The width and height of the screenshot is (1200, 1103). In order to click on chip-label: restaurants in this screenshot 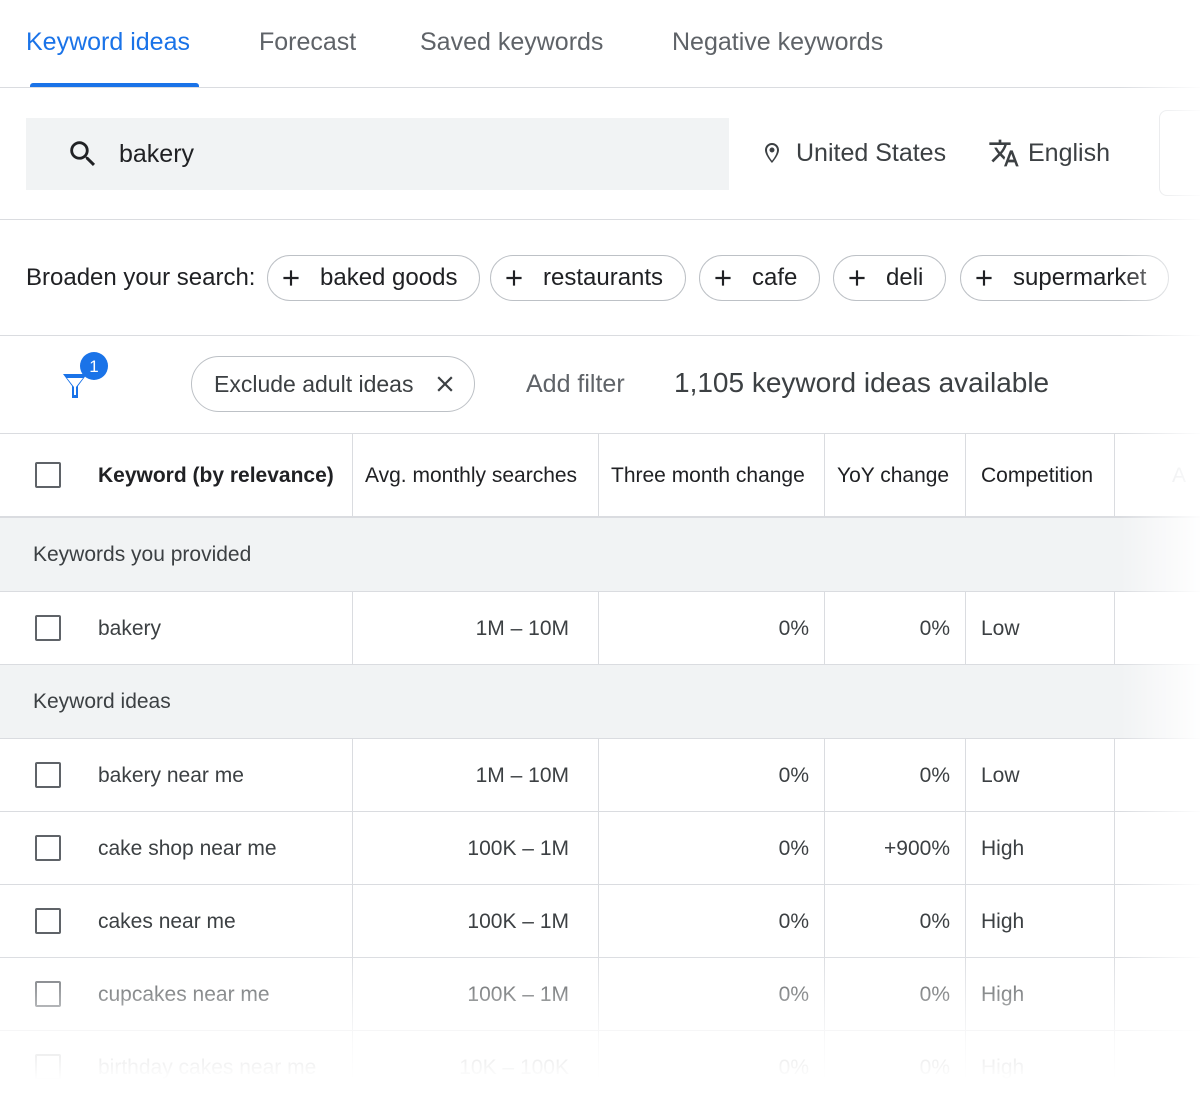, I will do `click(603, 277)`.